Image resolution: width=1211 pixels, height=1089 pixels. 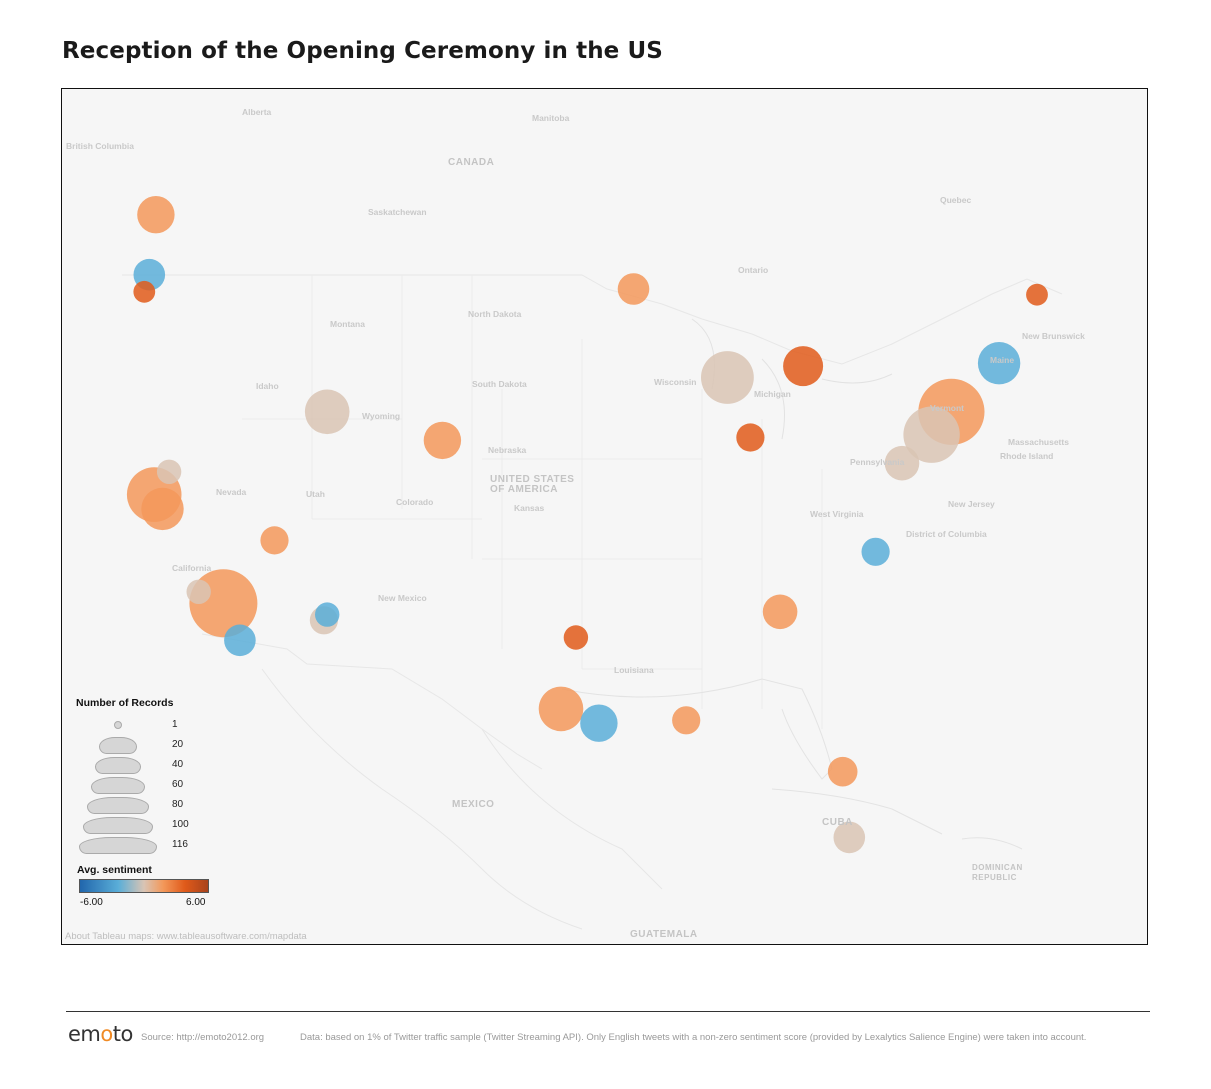 I want to click on map-label-district-of-columbia: District of Columbia, so click(x=946, y=534).